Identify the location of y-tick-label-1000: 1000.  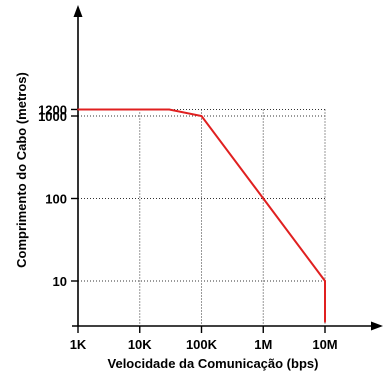
(52, 116).